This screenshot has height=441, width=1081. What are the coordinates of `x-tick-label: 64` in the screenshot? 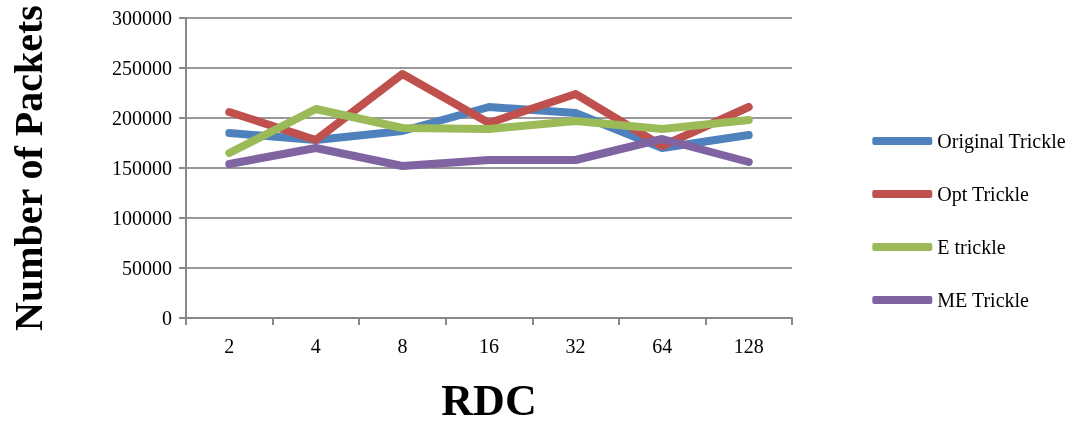 It's located at (662, 346).